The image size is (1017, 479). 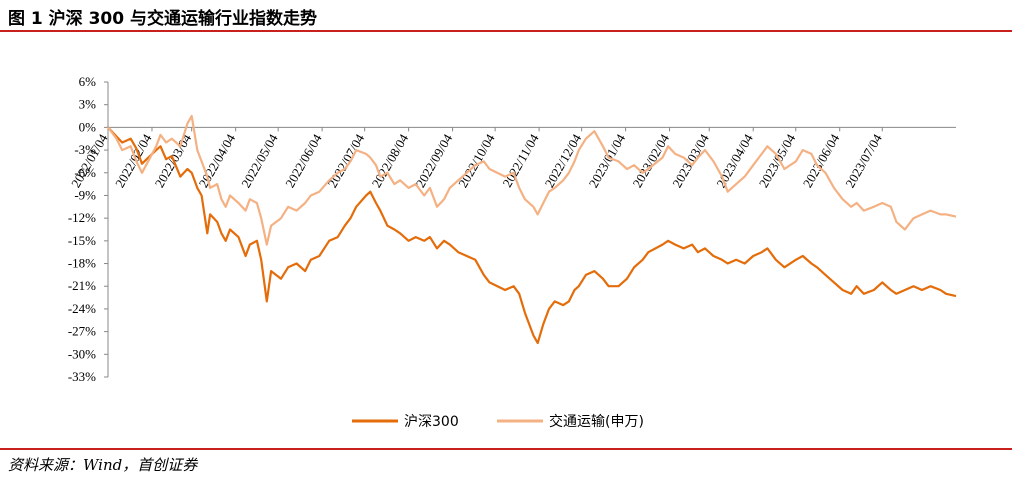 What do you see at coordinates (82, 376) in the screenshot?
I see `y-tick-label: -33%` at bounding box center [82, 376].